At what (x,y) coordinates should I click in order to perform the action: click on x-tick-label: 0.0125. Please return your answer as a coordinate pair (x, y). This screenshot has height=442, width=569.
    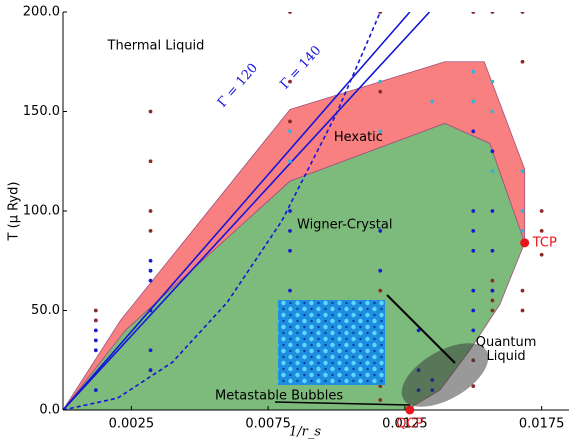
    Looking at the image, I should click on (405, 424).